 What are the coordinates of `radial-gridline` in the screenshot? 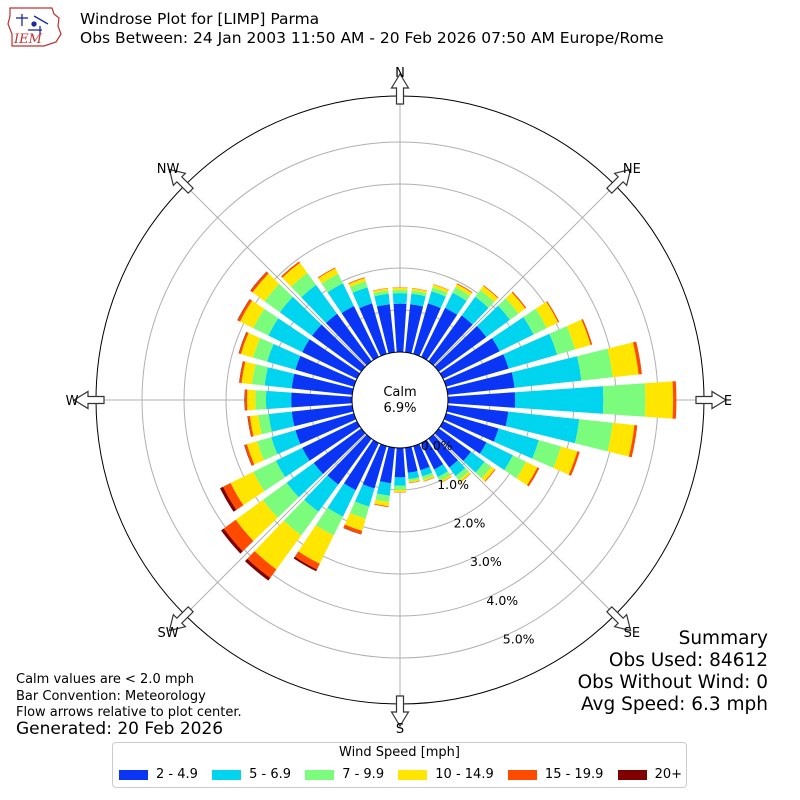 It's located at (292, 292).